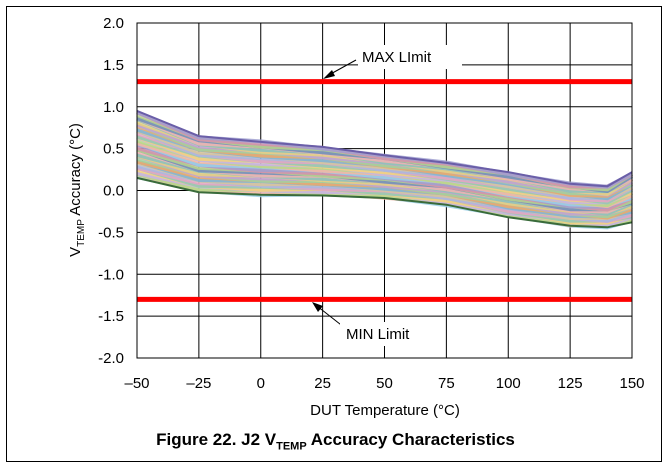  I want to click on caption-subscript: TEMP, so click(291, 446).